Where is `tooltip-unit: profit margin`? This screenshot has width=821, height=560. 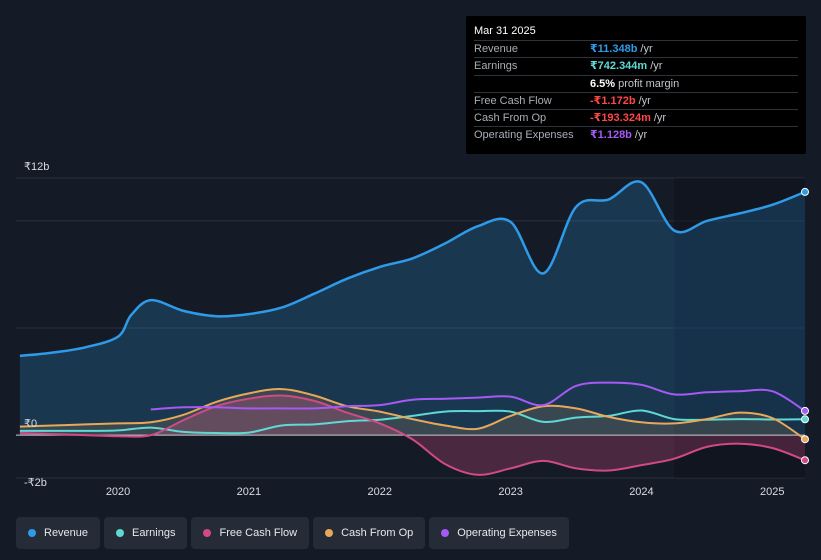
tooltip-unit: profit margin is located at coordinates (649, 83).